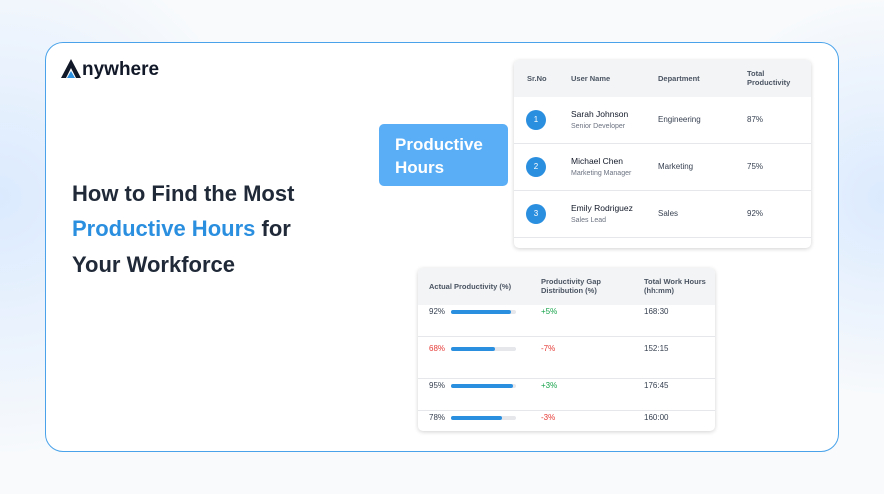  I want to click on actual-label: 95%, so click(437, 385).